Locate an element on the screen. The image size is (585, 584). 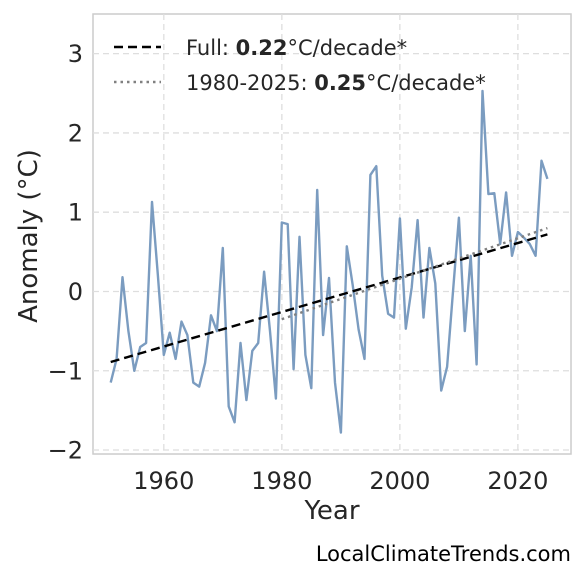
legend-period: Full: is located at coordinates (211, 48).